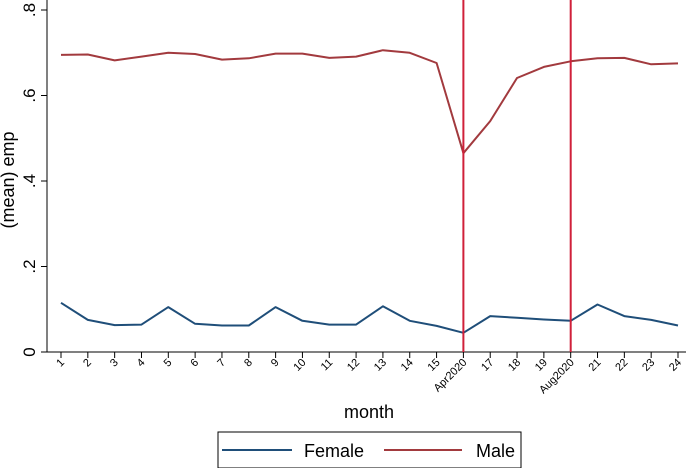 This screenshot has width=690, height=468. Describe the element at coordinates (114, 363) in the screenshot. I see `x-tick-label: 3` at that location.